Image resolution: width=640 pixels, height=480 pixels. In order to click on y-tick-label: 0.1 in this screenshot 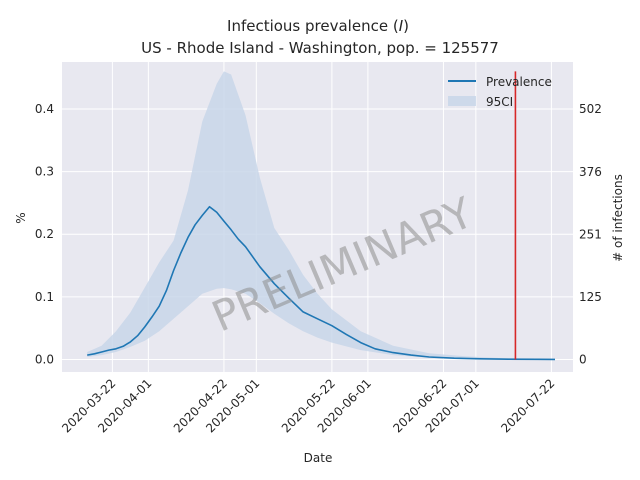, I will do `click(44, 297)`.